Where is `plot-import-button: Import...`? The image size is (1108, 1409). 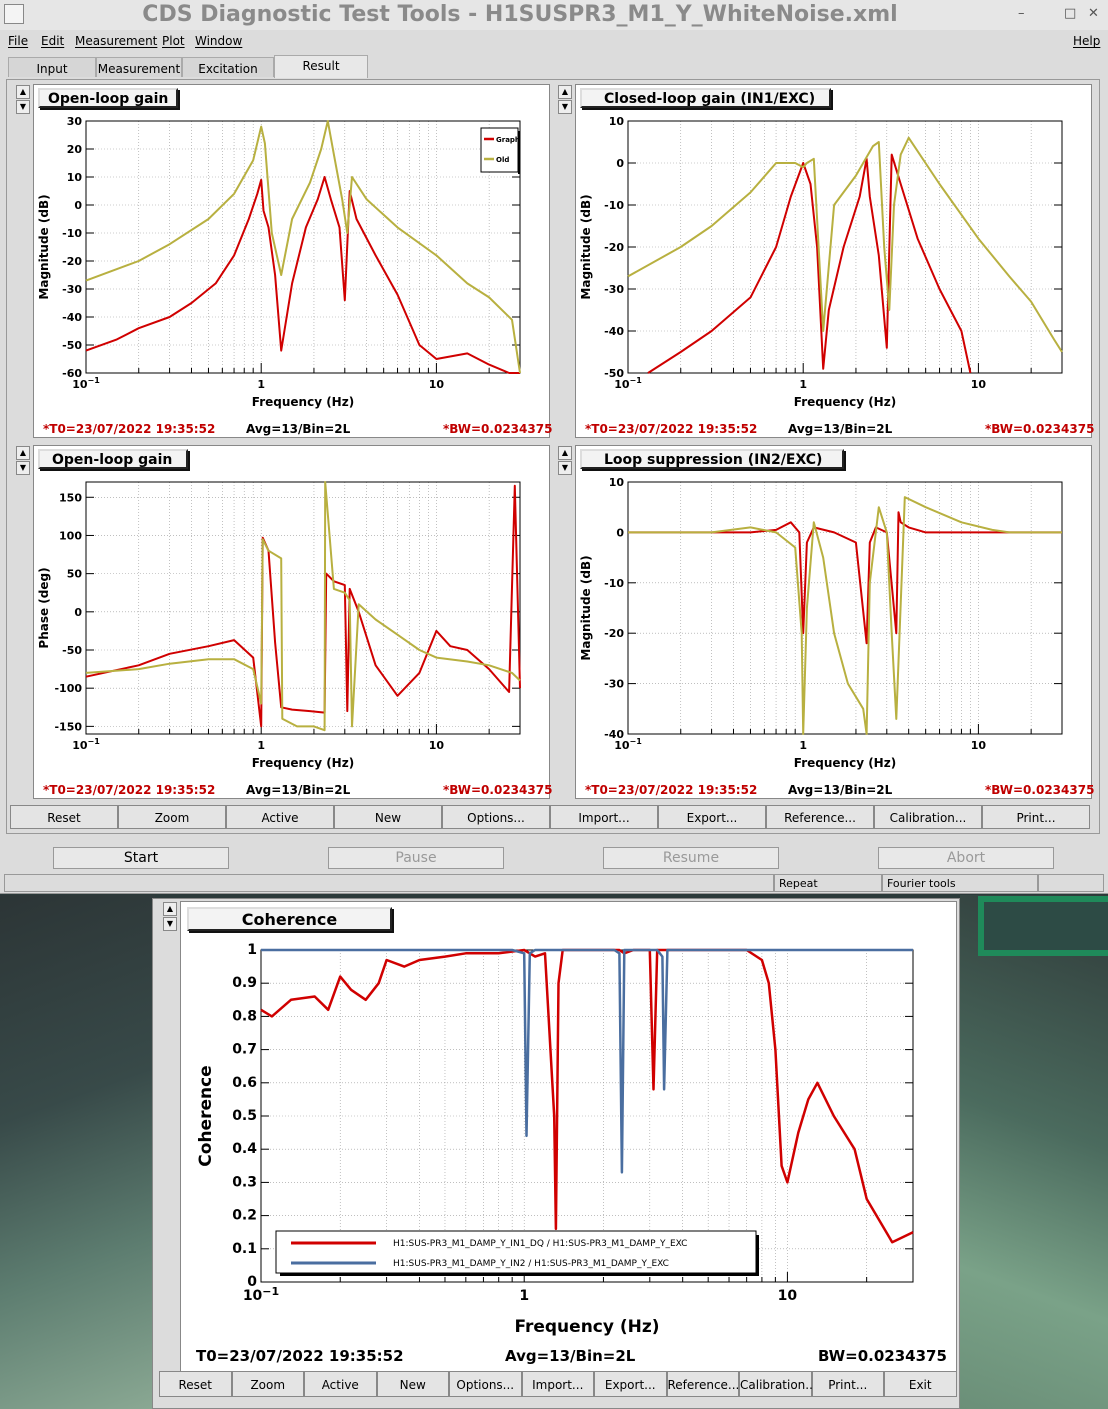
plot-import-button: Import... is located at coordinates (604, 817).